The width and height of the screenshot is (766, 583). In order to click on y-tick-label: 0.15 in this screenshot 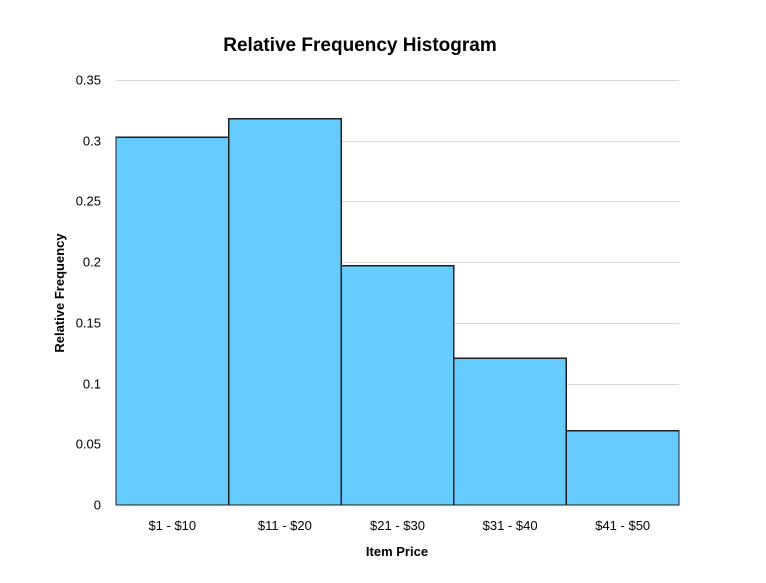, I will do `click(88, 323)`.